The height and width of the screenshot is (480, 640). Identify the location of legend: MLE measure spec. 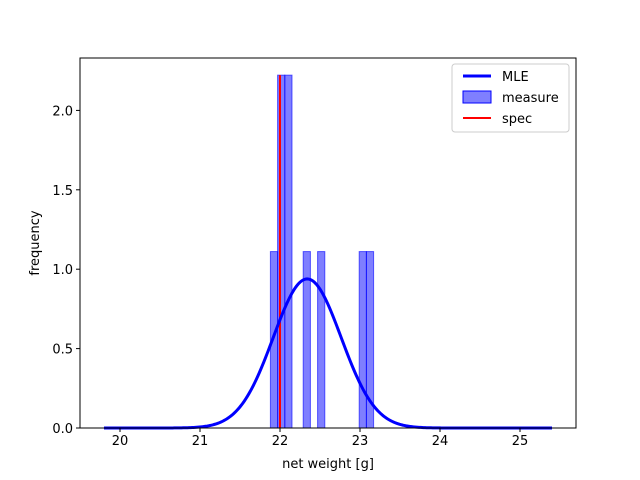
(510, 98).